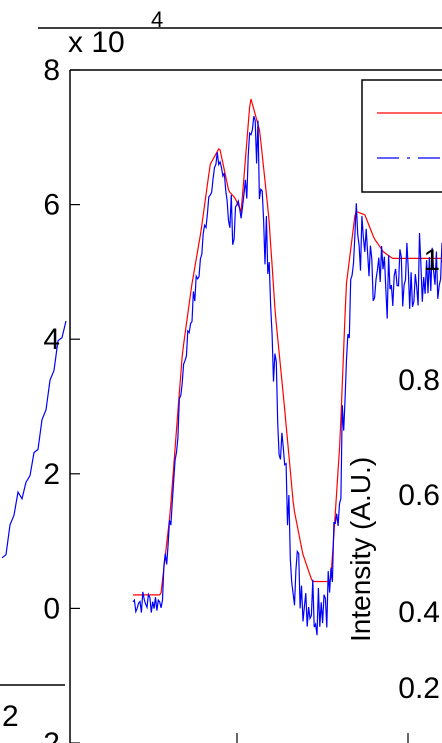 The width and height of the screenshot is (442, 743). I want to click on legend, so click(401, 136).